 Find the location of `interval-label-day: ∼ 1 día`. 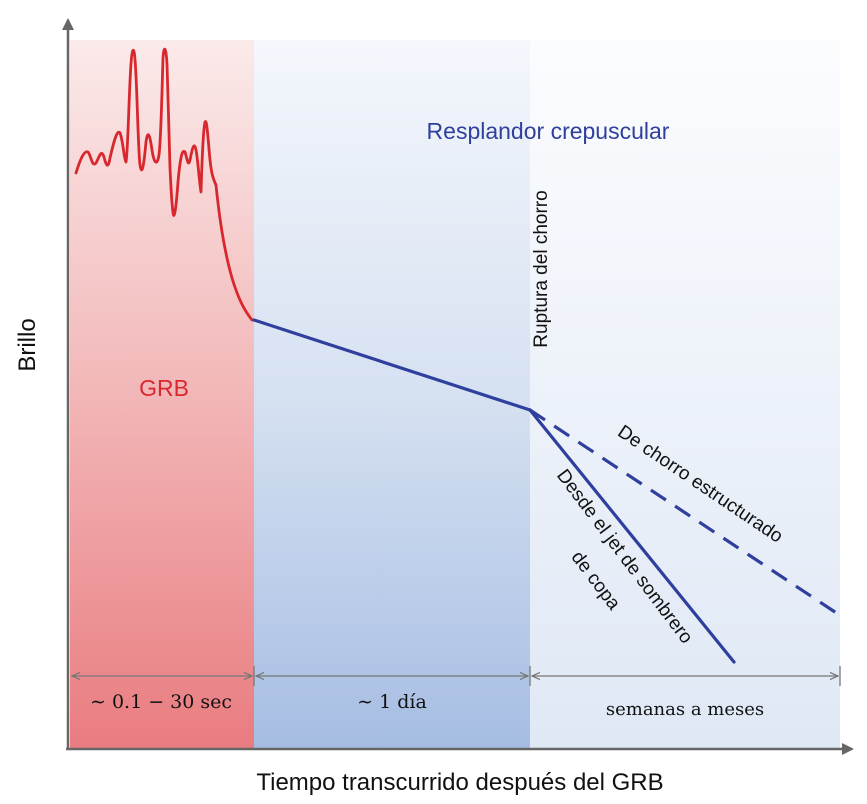

interval-label-day: ∼ 1 día is located at coordinates (392, 702).